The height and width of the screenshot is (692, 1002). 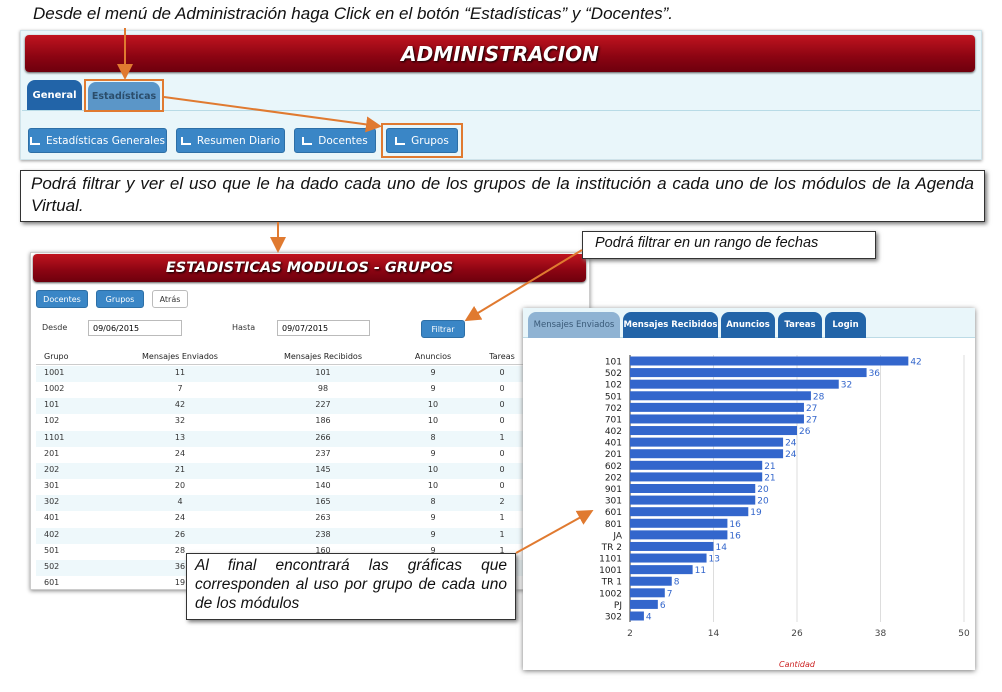 I want to click on table-cell: 11, so click(x=180, y=372).